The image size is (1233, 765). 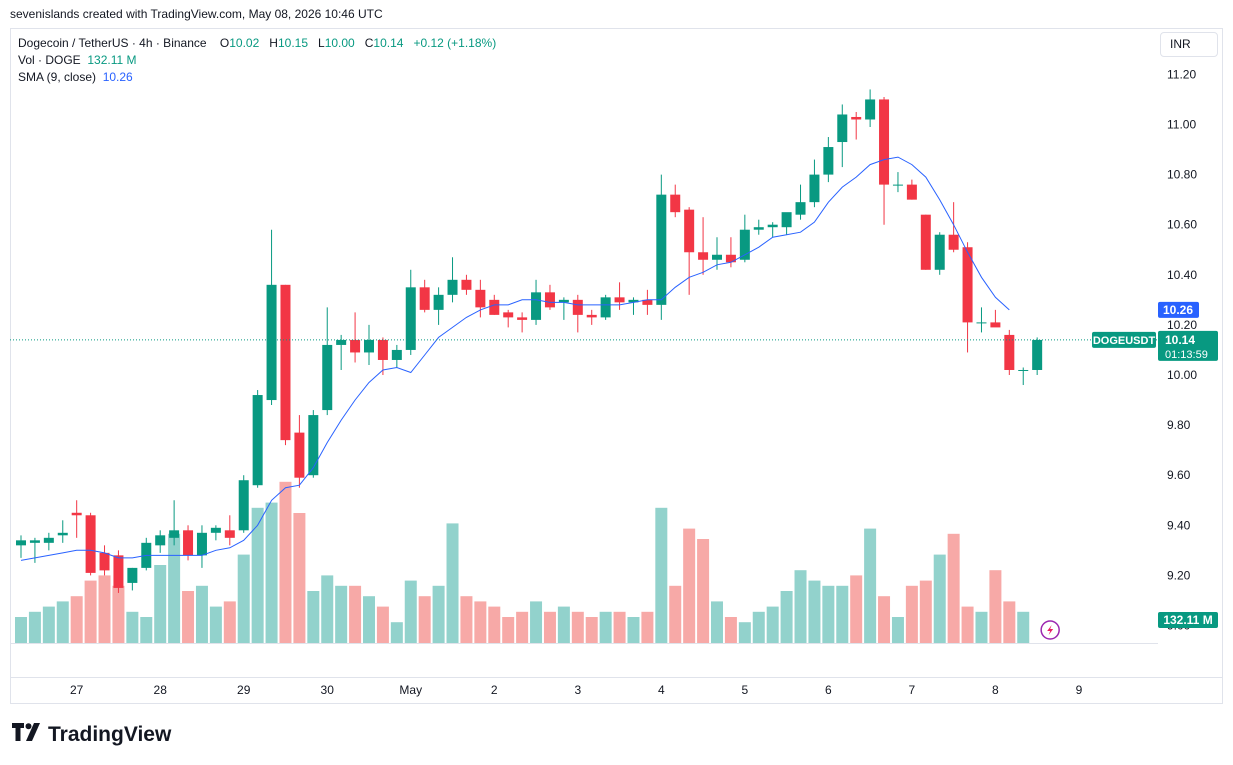 What do you see at coordinates (49, 60) in the screenshot?
I see `volume-label: Vol · DOGE` at bounding box center [49, 60].